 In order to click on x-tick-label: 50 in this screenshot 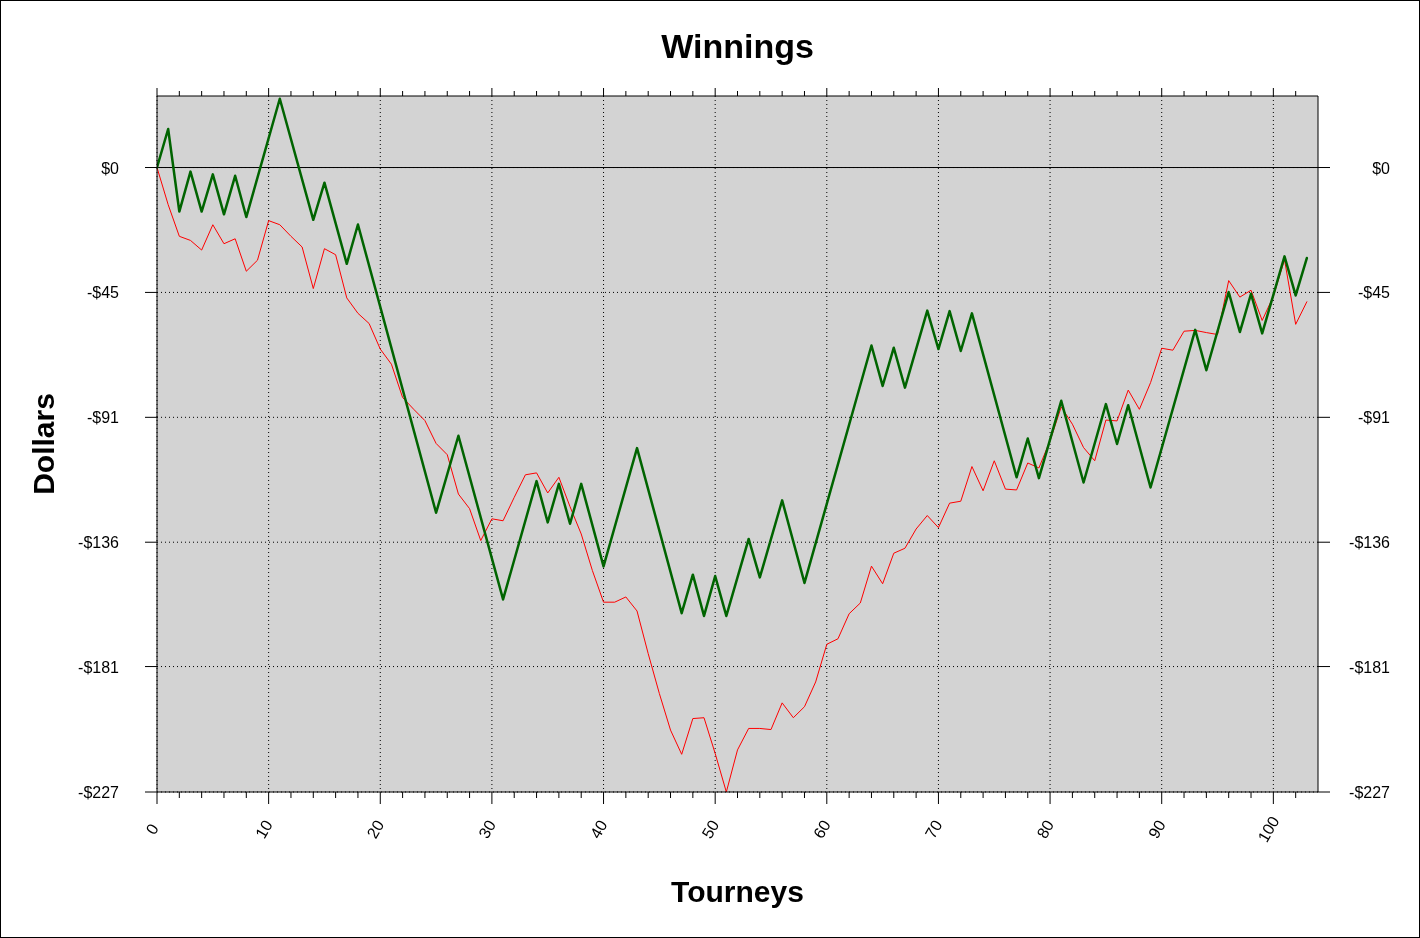, I will do `click(710, 829)`.